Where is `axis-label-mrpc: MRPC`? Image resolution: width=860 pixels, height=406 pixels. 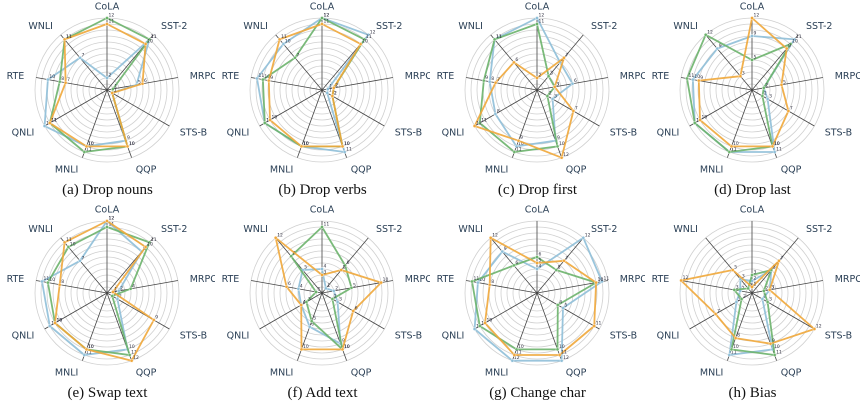 axis-label-mrpc: MRPC is located at coordinates (847, 279).